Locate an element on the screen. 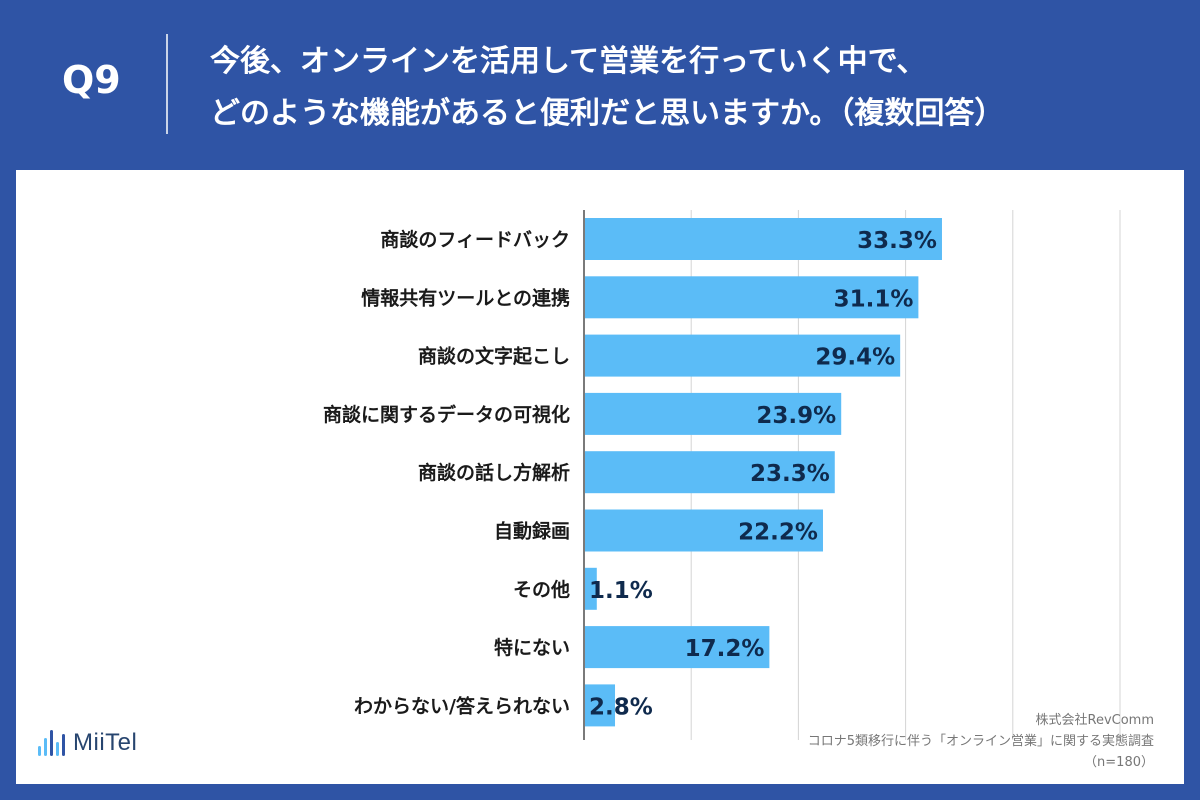 The image size is (1200, 800). value-label: 2.8% is located at coordinates (621, 707).